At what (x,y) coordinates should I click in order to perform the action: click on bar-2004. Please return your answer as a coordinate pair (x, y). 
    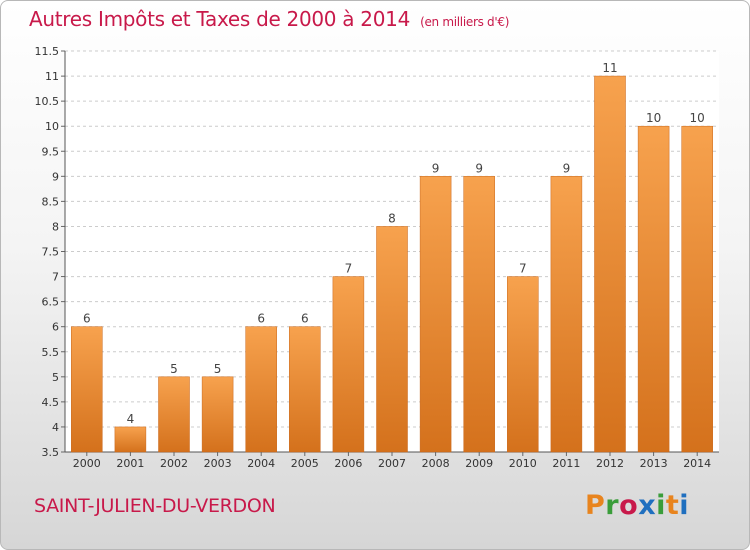
    Looking at the image, I should click on (261, 389).